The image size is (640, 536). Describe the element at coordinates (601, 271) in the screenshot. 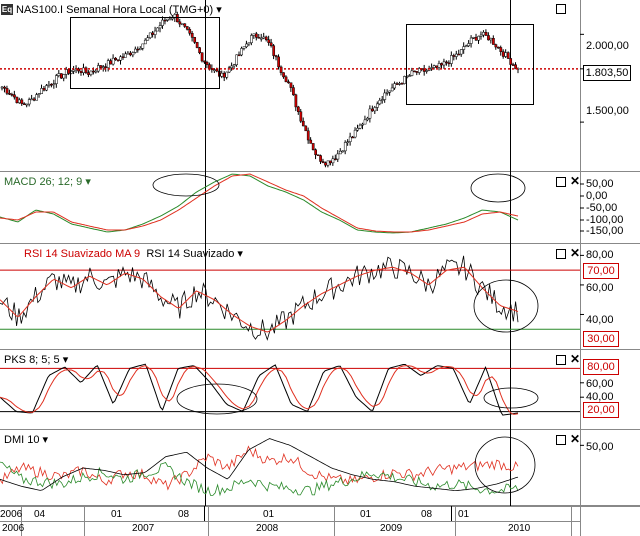

I see `rsi-upper-level-label: 70,00` at that location.